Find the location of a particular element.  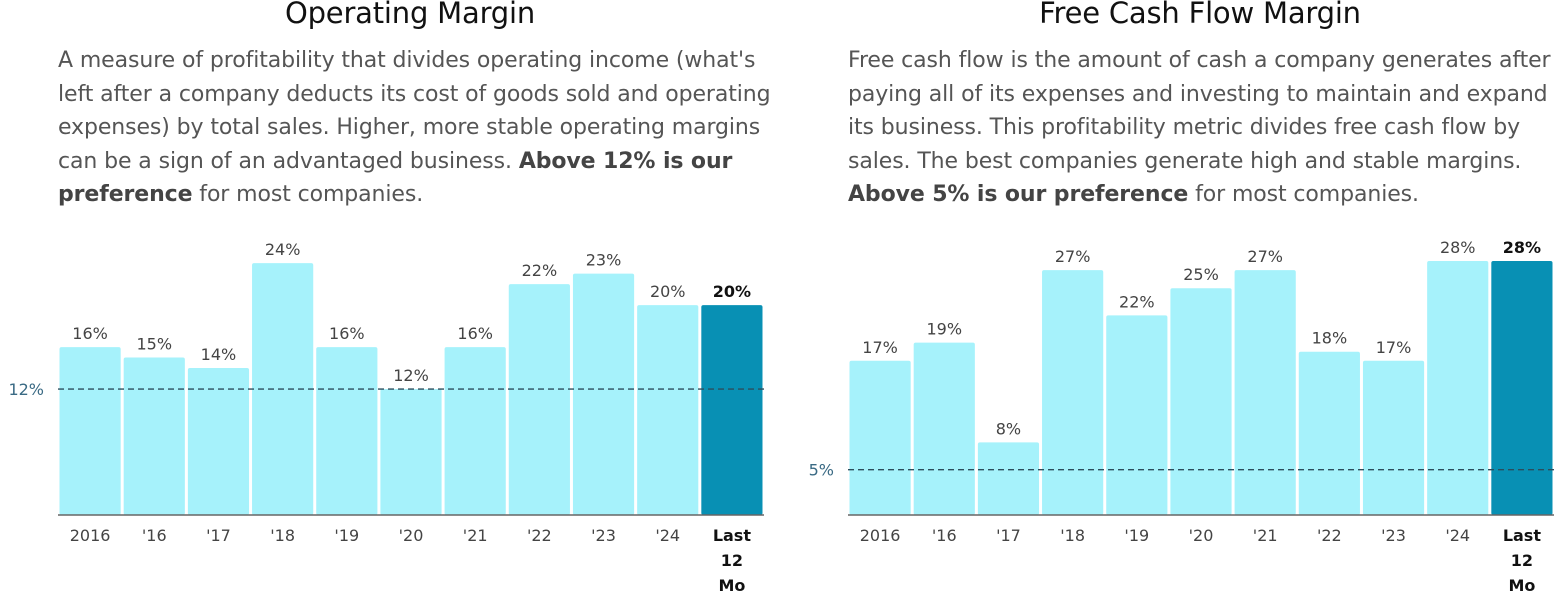

fcf-margin-value-label: 22% is located at coordinates (1137, 301).